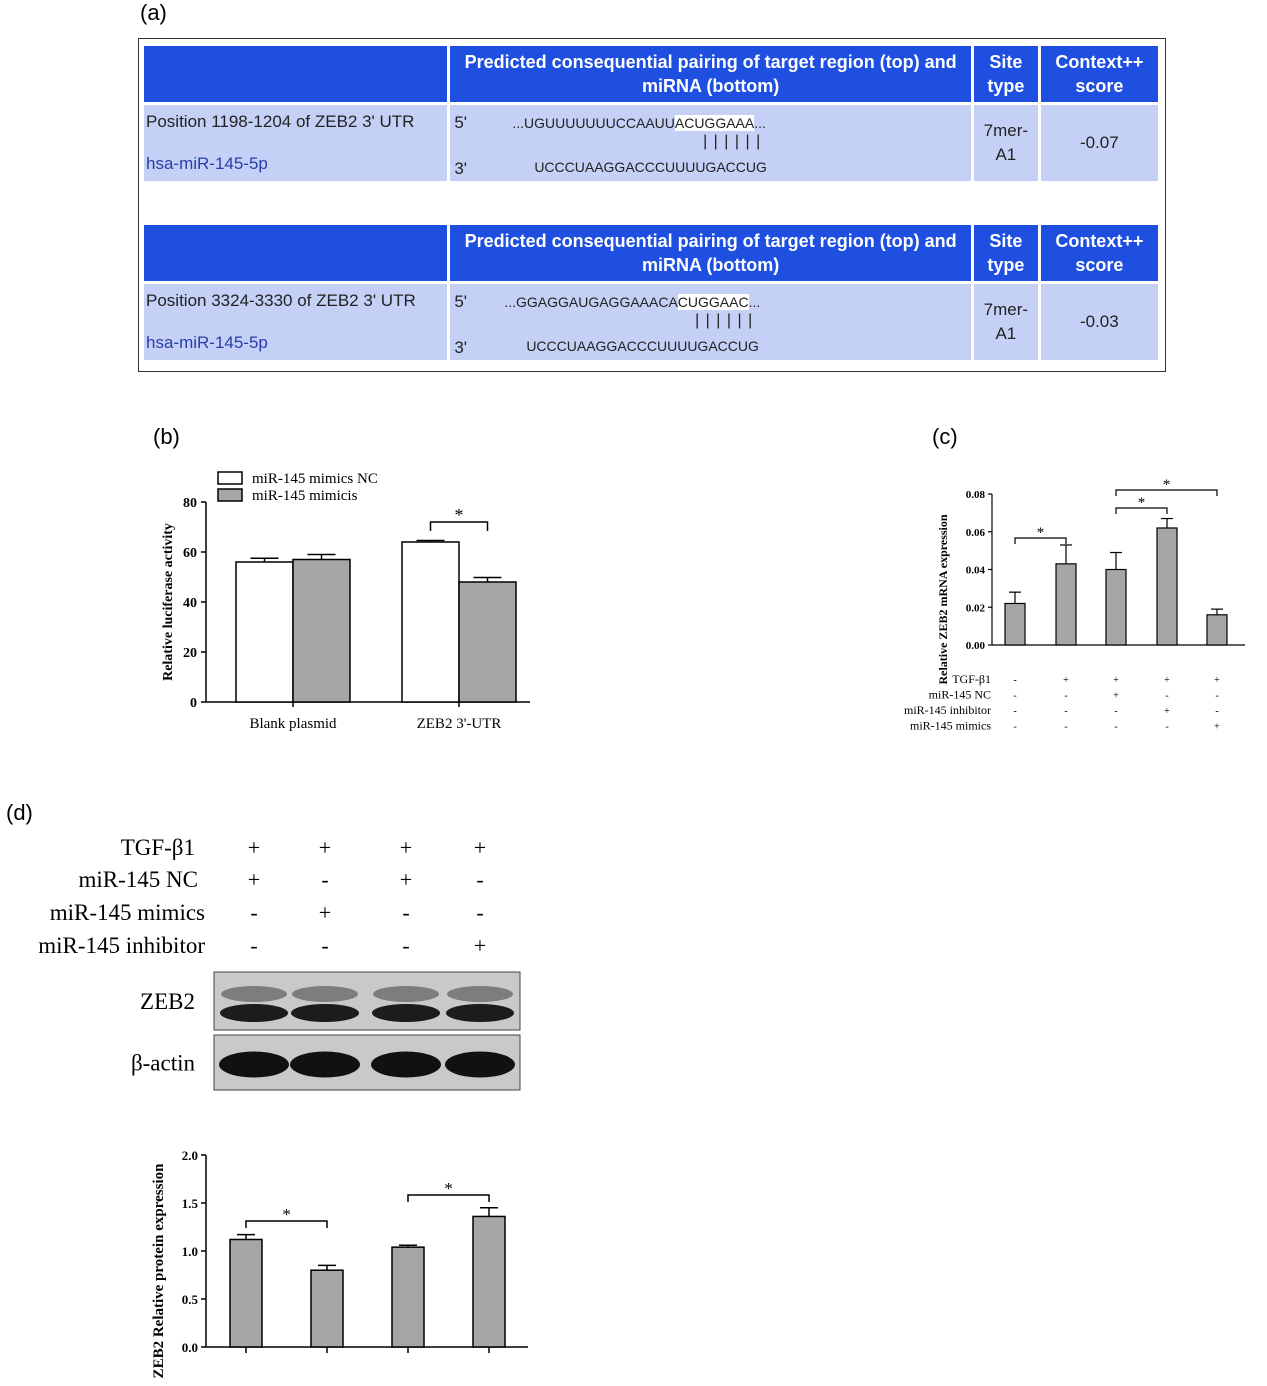 The width and height of the screenshot is (1267, 1386). I want to click on y-tick-label: 0.04, so click(976, 571).